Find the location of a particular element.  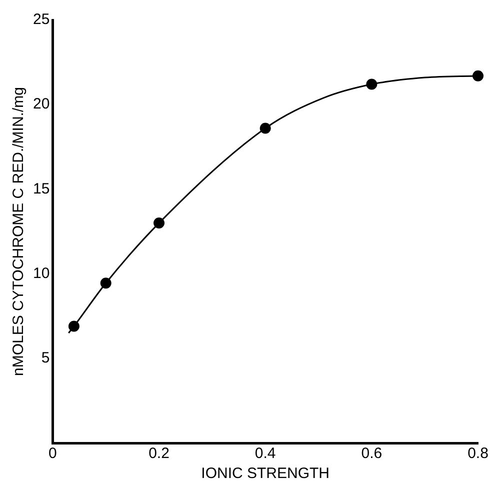

x-axis-title: IONIC STRENGTH is located at coordinates (265, 473).